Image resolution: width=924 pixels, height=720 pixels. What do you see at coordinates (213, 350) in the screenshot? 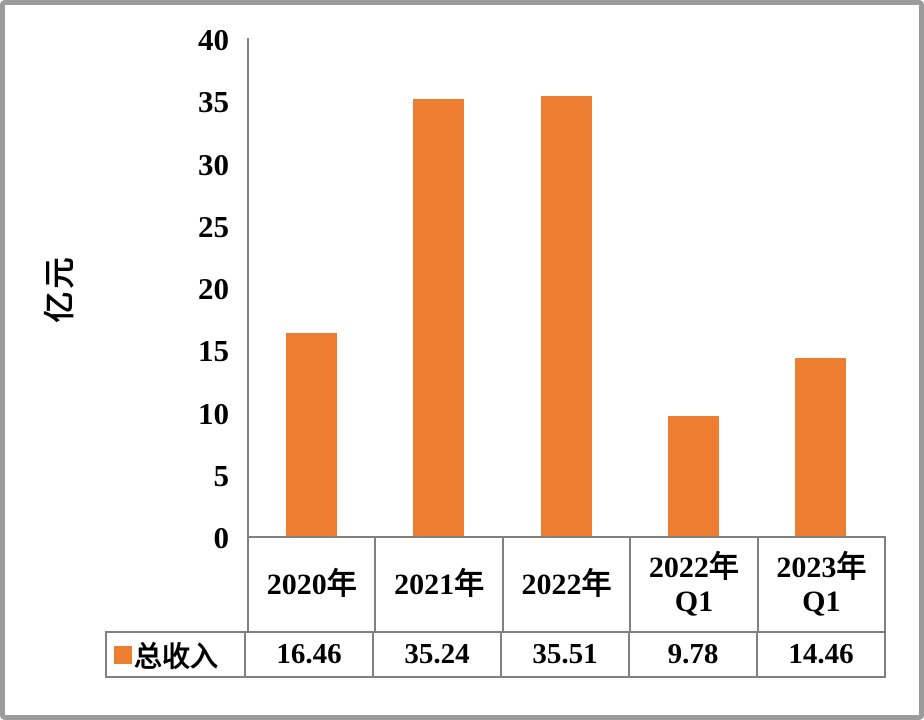
I see `y-tick-label: 15` at bounding box center [213, 350].